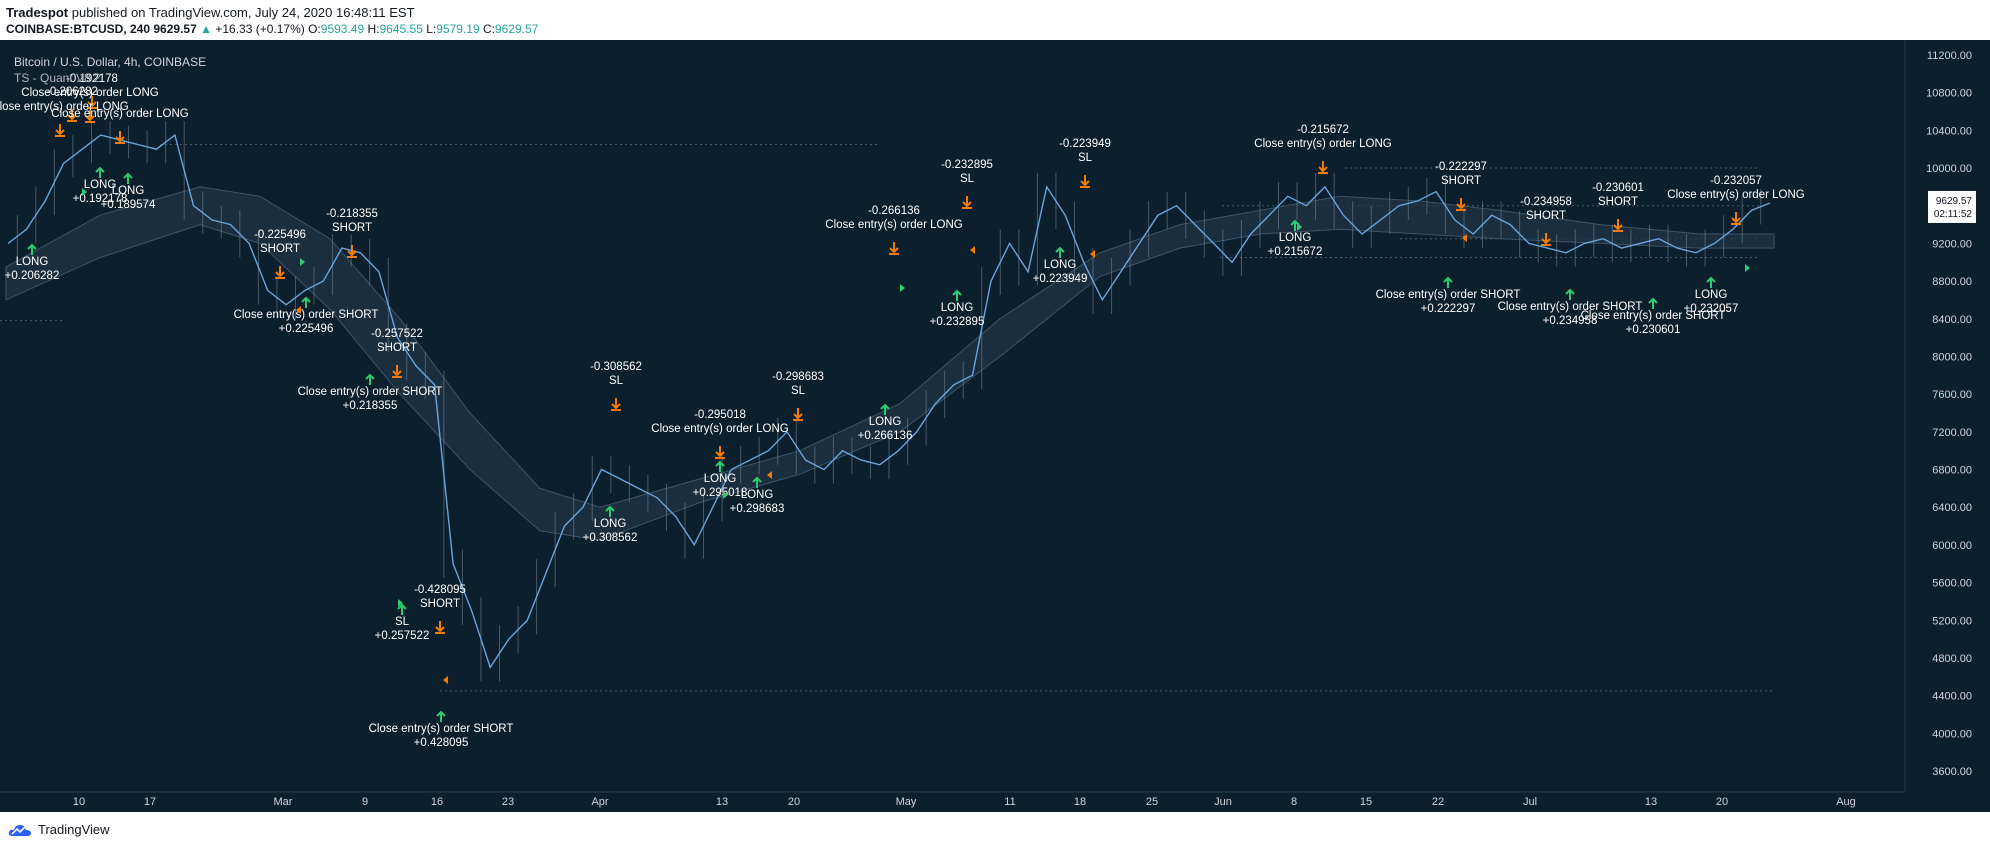 The height and width of the screenshot is (848, 1990). Describe the element at coordinates (1152, 802) in the screenshot. I see `x-tick-label: 25` at that location.